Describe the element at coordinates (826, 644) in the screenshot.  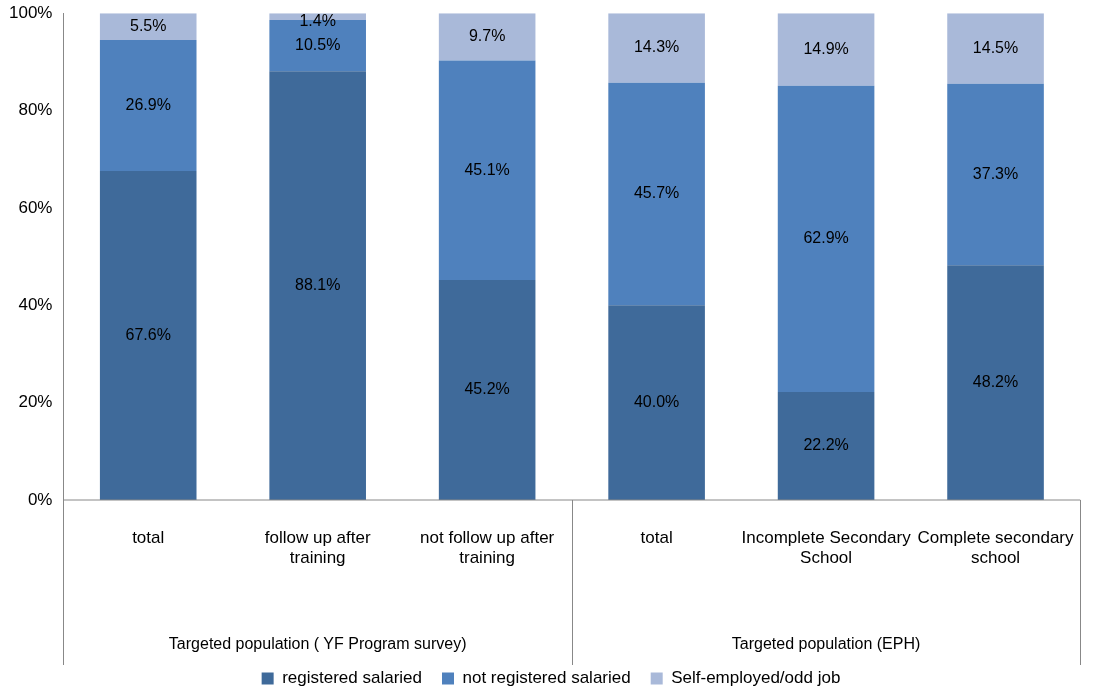
I see `text: Targeted population (EPH)` at that location.